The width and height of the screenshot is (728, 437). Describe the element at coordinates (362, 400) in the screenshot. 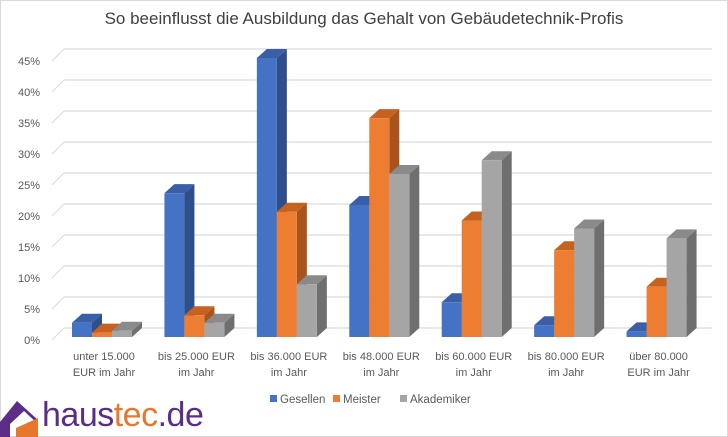

I see `legend-label: Meister` at that location.